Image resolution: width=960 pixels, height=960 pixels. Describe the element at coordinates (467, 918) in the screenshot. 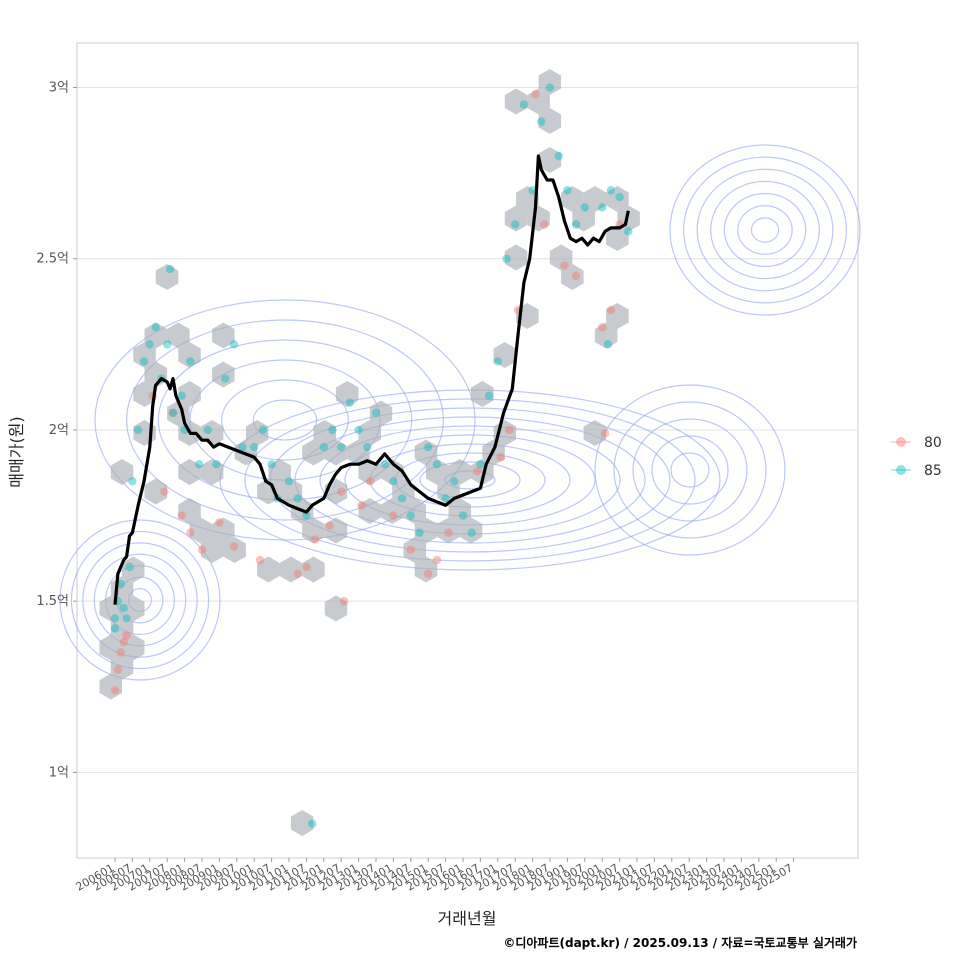

I see `x-axis-title: 거래년월` at that location.